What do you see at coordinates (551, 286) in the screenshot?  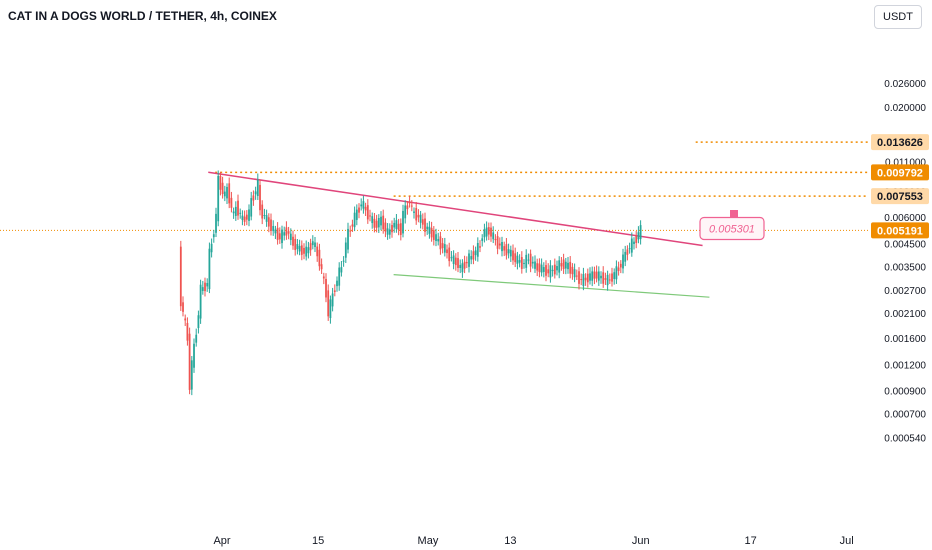 I see `support-trendline` at bounding box center [551, 286].